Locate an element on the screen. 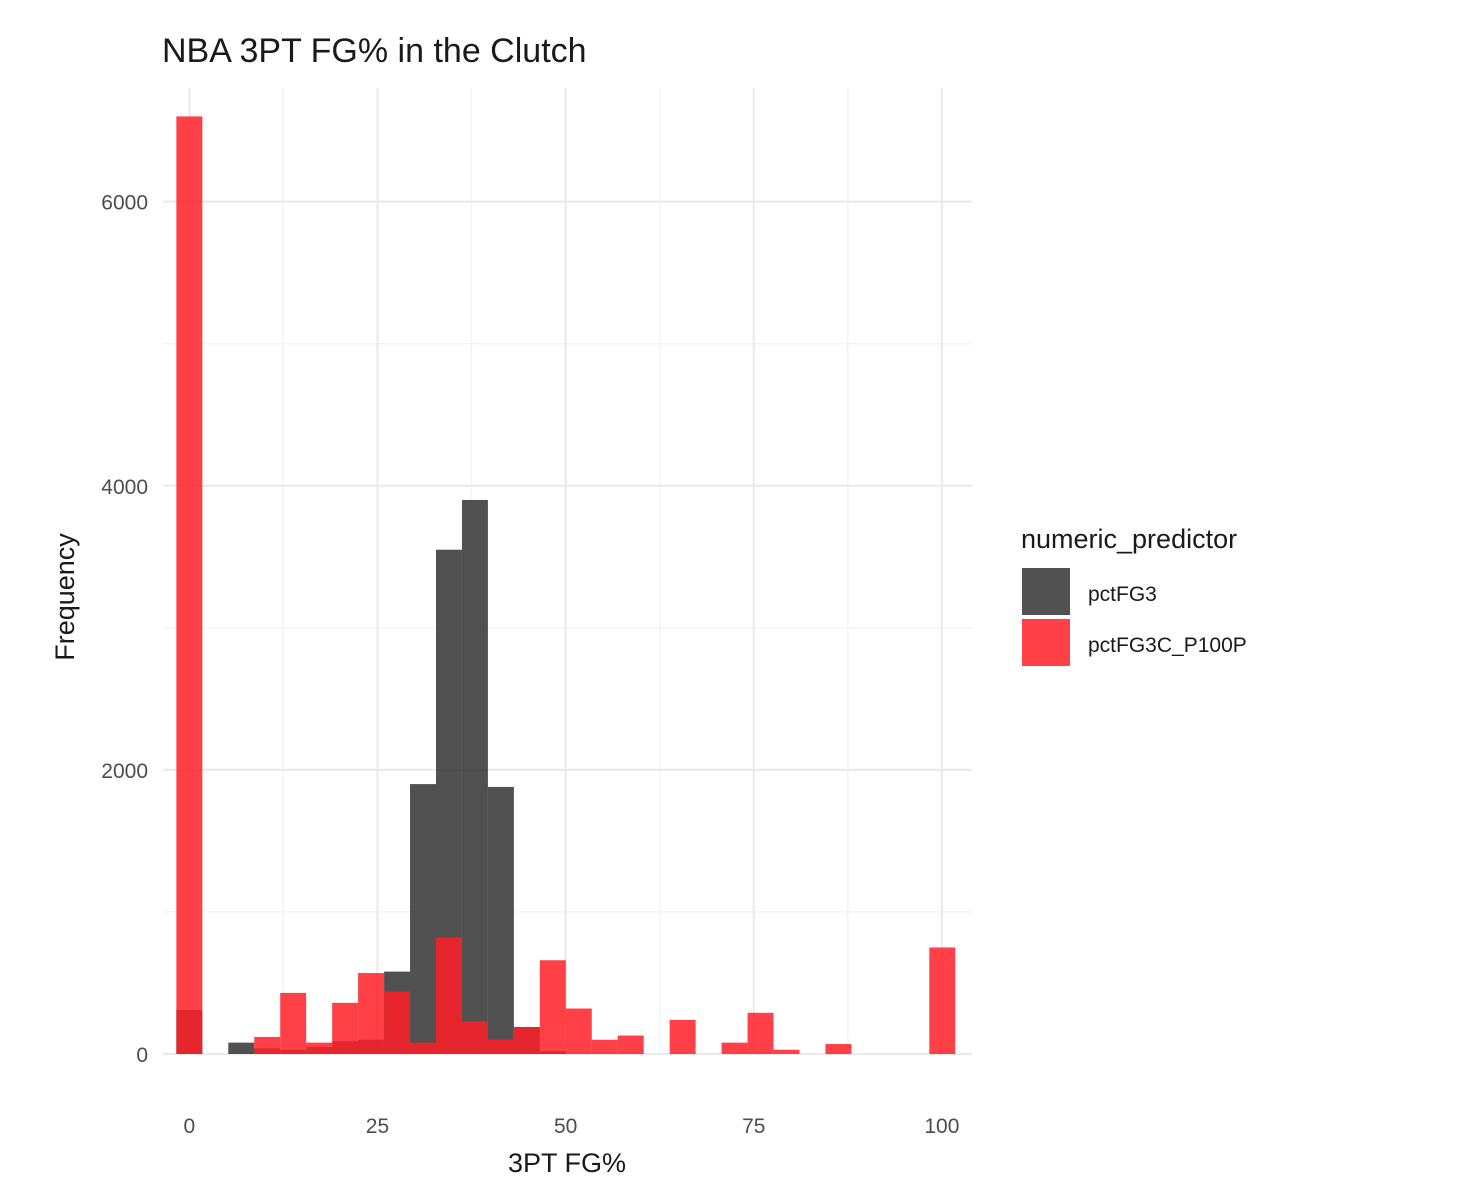 The height and width of the screenshot is (1200, 1480). legend: numeric_predictor pctFG3 pctFG3C_P100P is located at coordinates (1134, 595).